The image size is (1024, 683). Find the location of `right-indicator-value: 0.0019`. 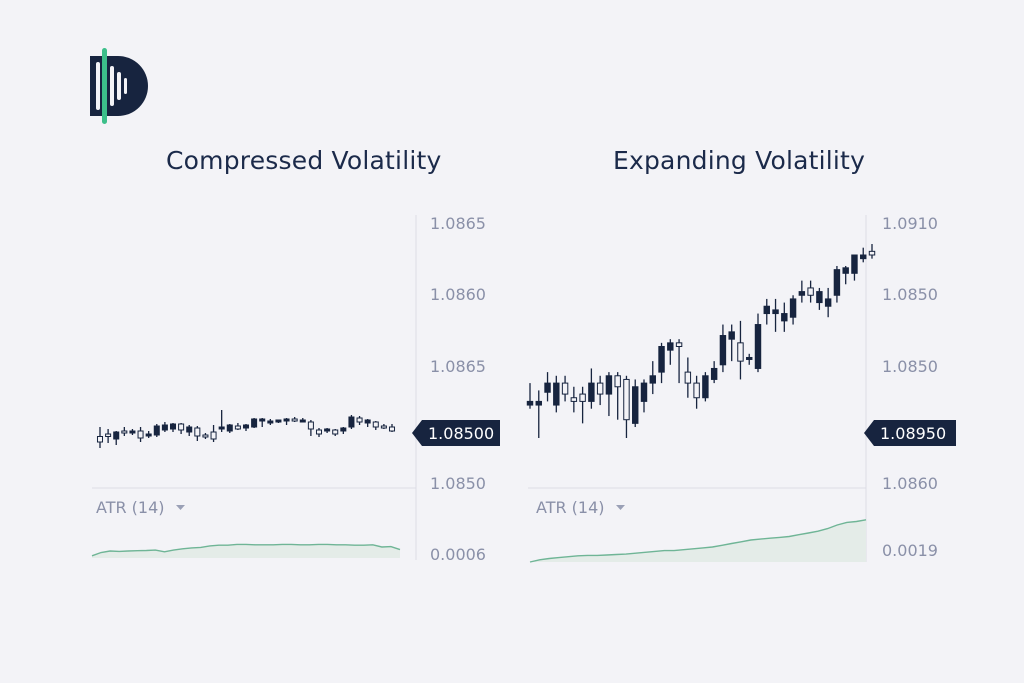

right-indicator-value: 0.0019 is located at coordinates (910, 550).